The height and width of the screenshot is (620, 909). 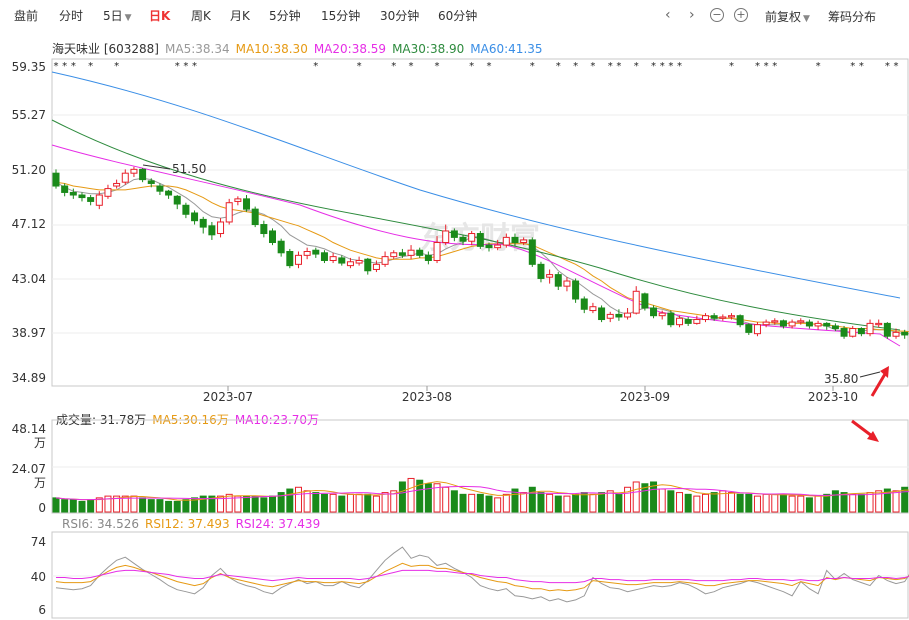 What do you see at coordinates (482, 491) in the screenshot?
I see `volume-ma5-line` at bounding box center [482, 491].